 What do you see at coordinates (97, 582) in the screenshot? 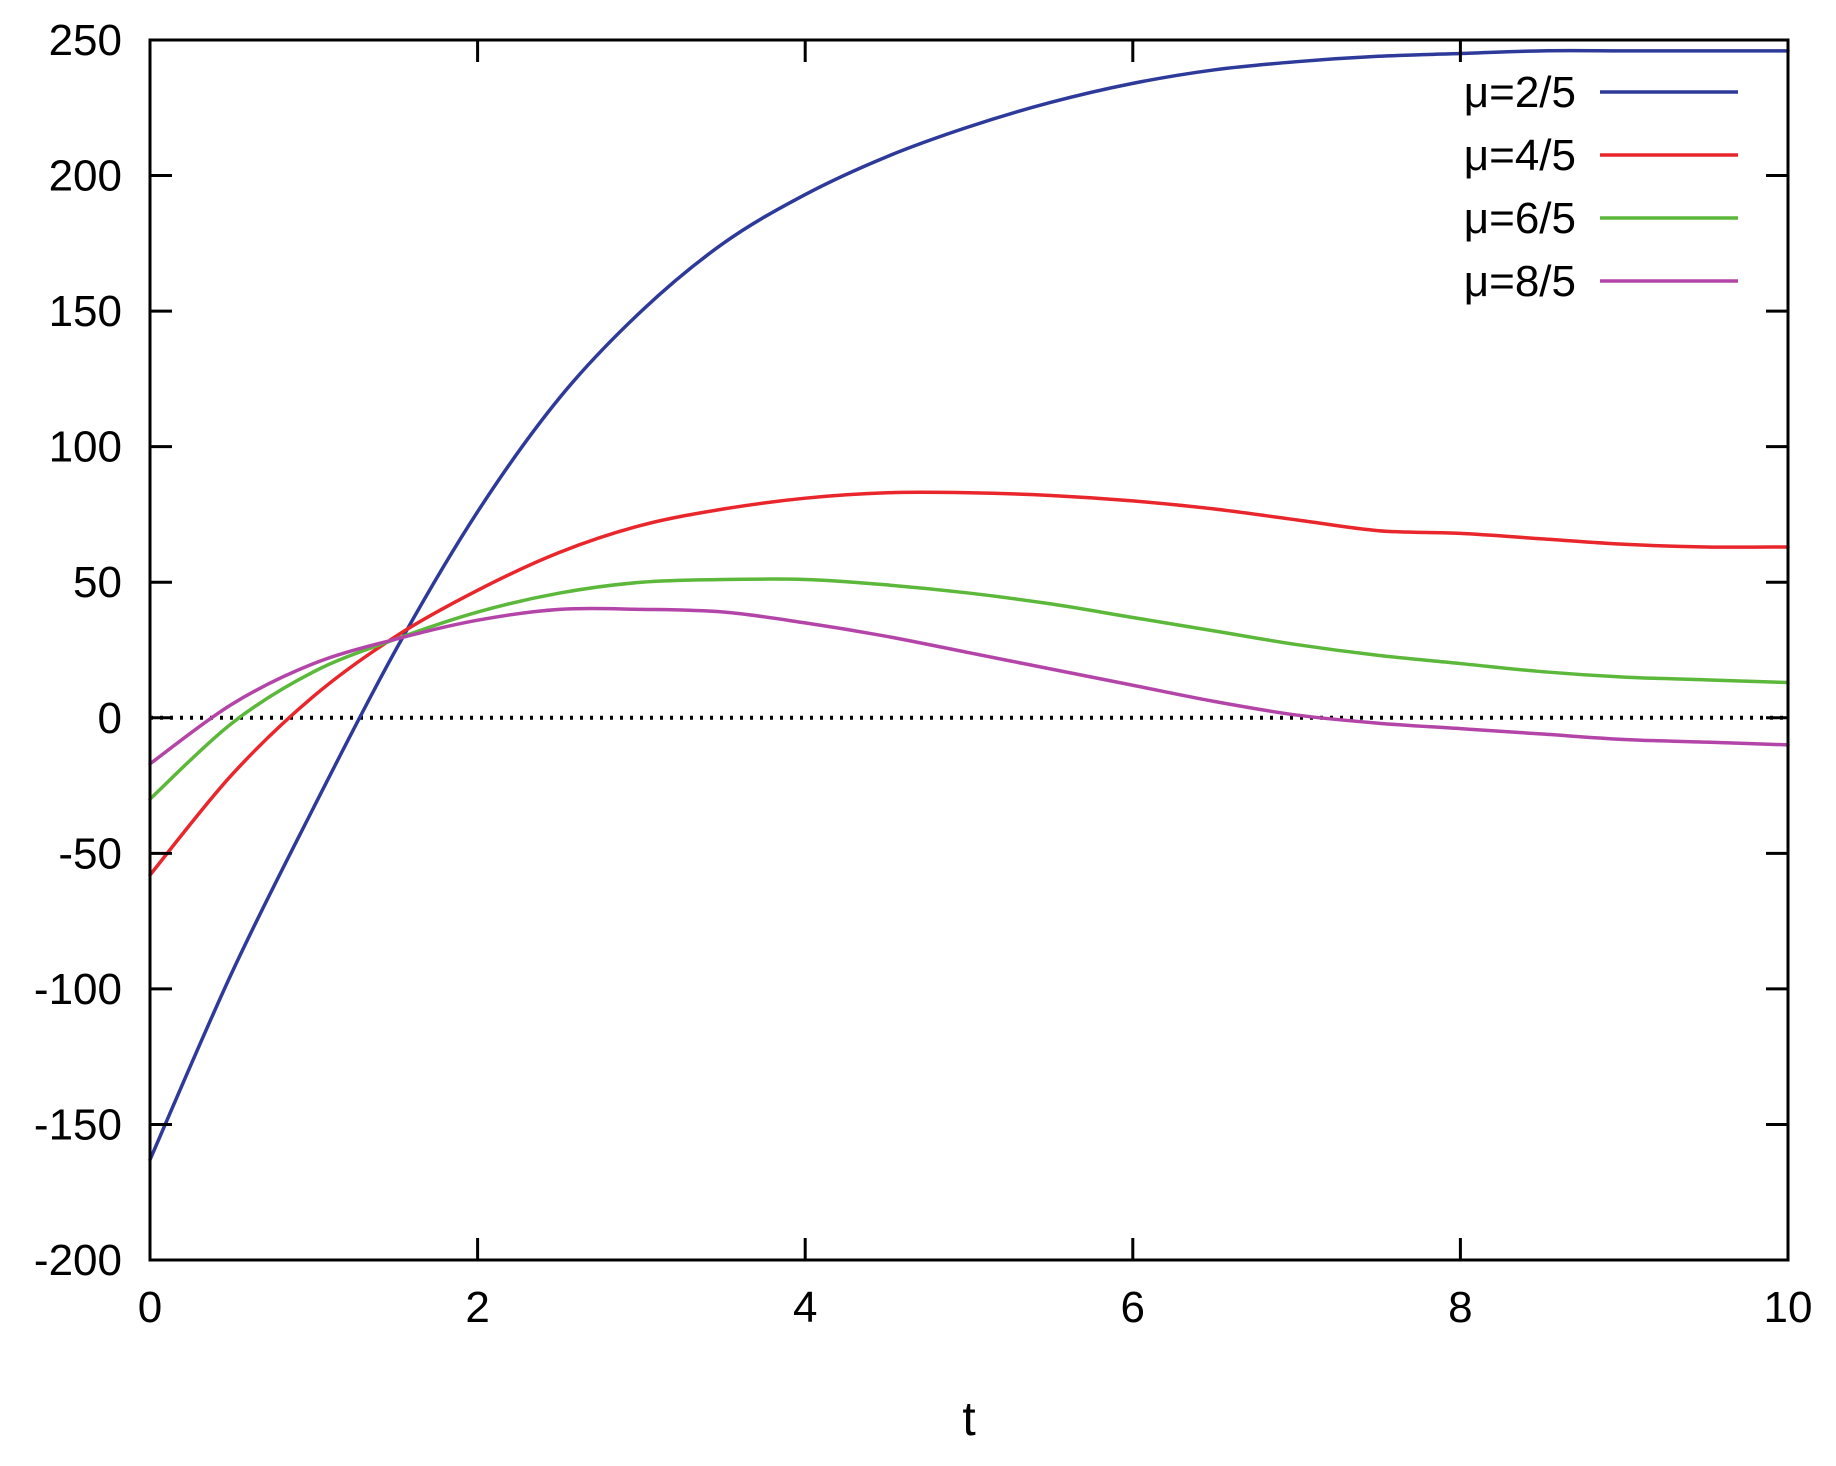
I see `y-tick-label: 50` at bounding box center [97, 582].